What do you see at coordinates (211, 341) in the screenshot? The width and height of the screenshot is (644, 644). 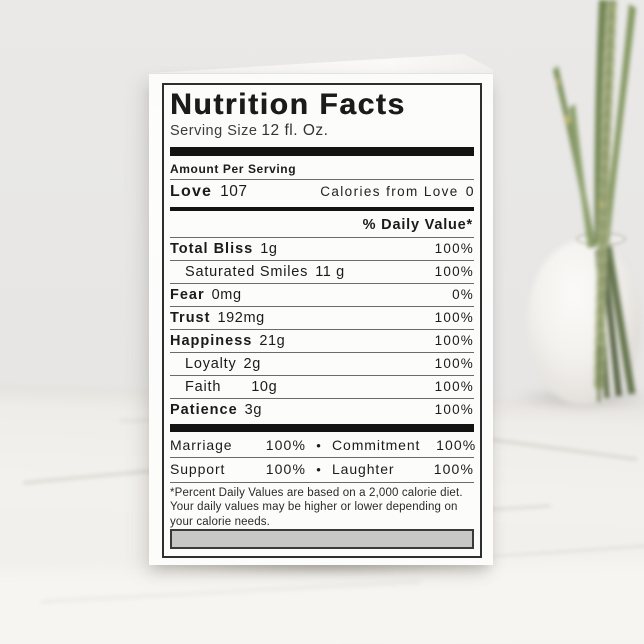 I see `nutrient-name: Happiness` at bounding box center [211, 341].